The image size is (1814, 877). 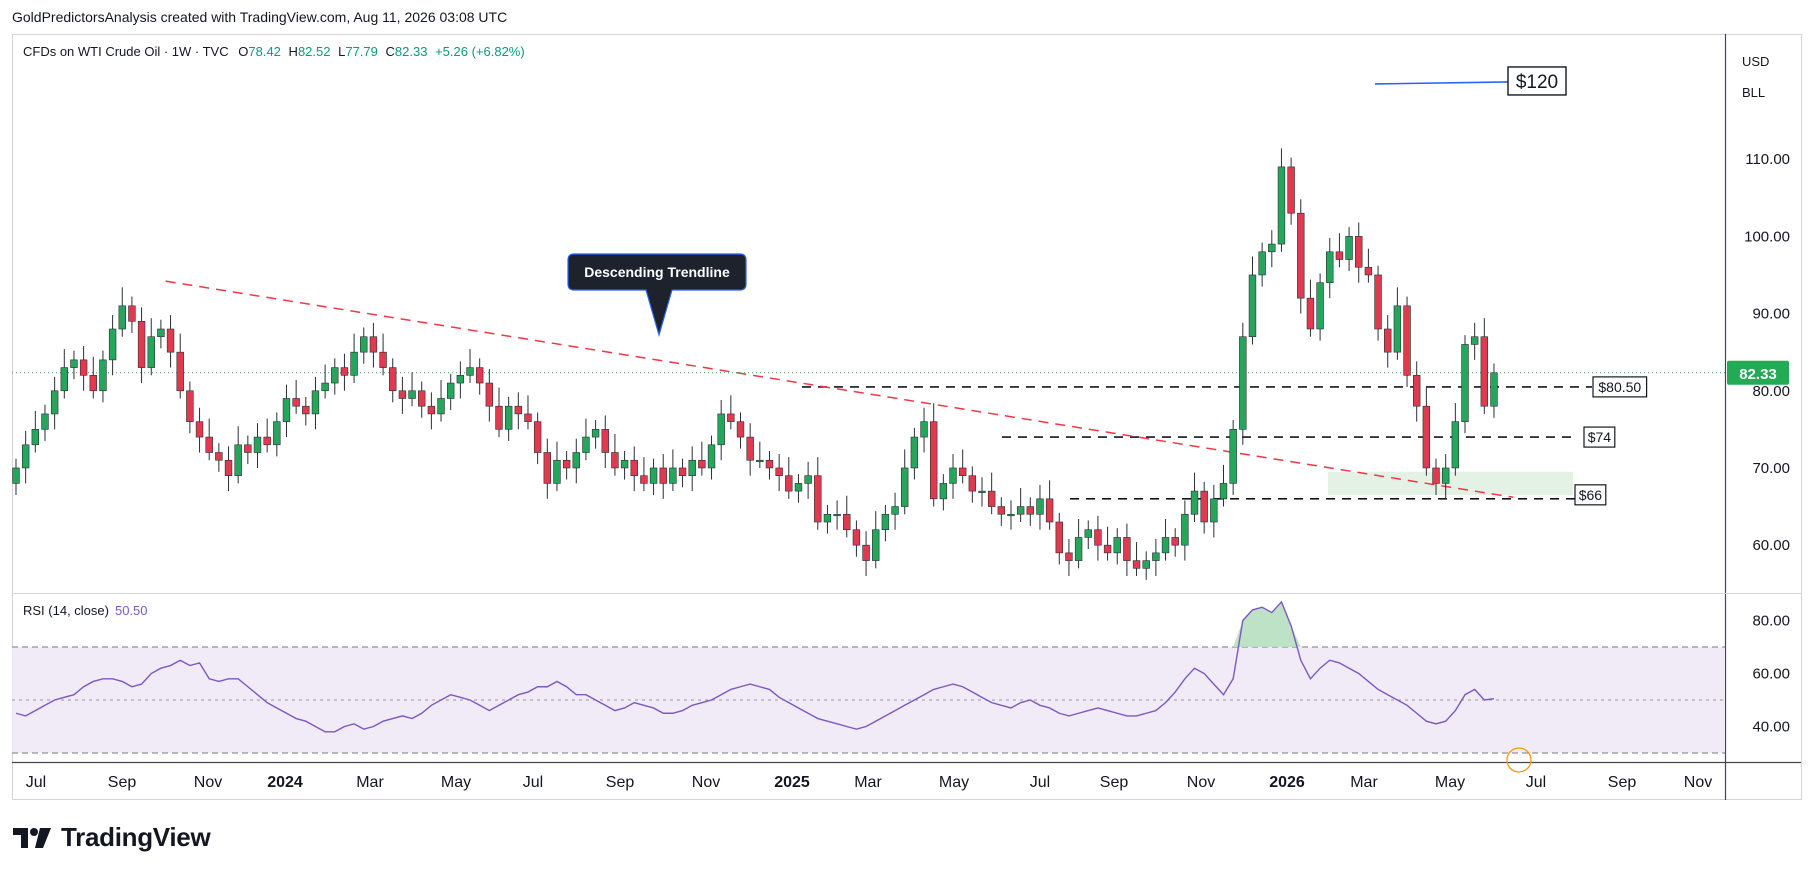 What do you see at coordinates (1755, 77) in the screenshot?
I see `currency-unit: USD BLL` at bounding box center [1755, 77].